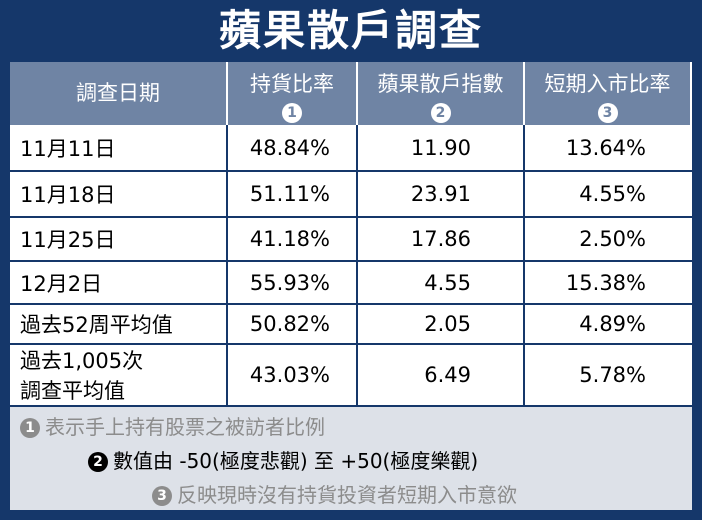 The height and width of the screenshot is (520, 702). Describe the element at coordinates (440, 113) in the screenshot. I see `header-marker: 2` at that location.